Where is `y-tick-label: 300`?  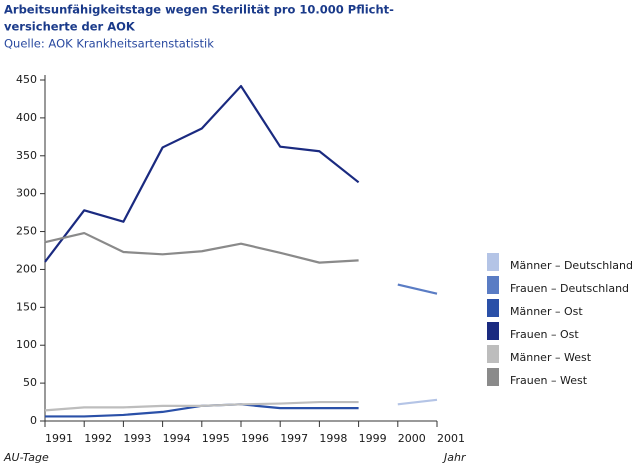 y-tick-label: 300 is located at coordinates (26, 193).